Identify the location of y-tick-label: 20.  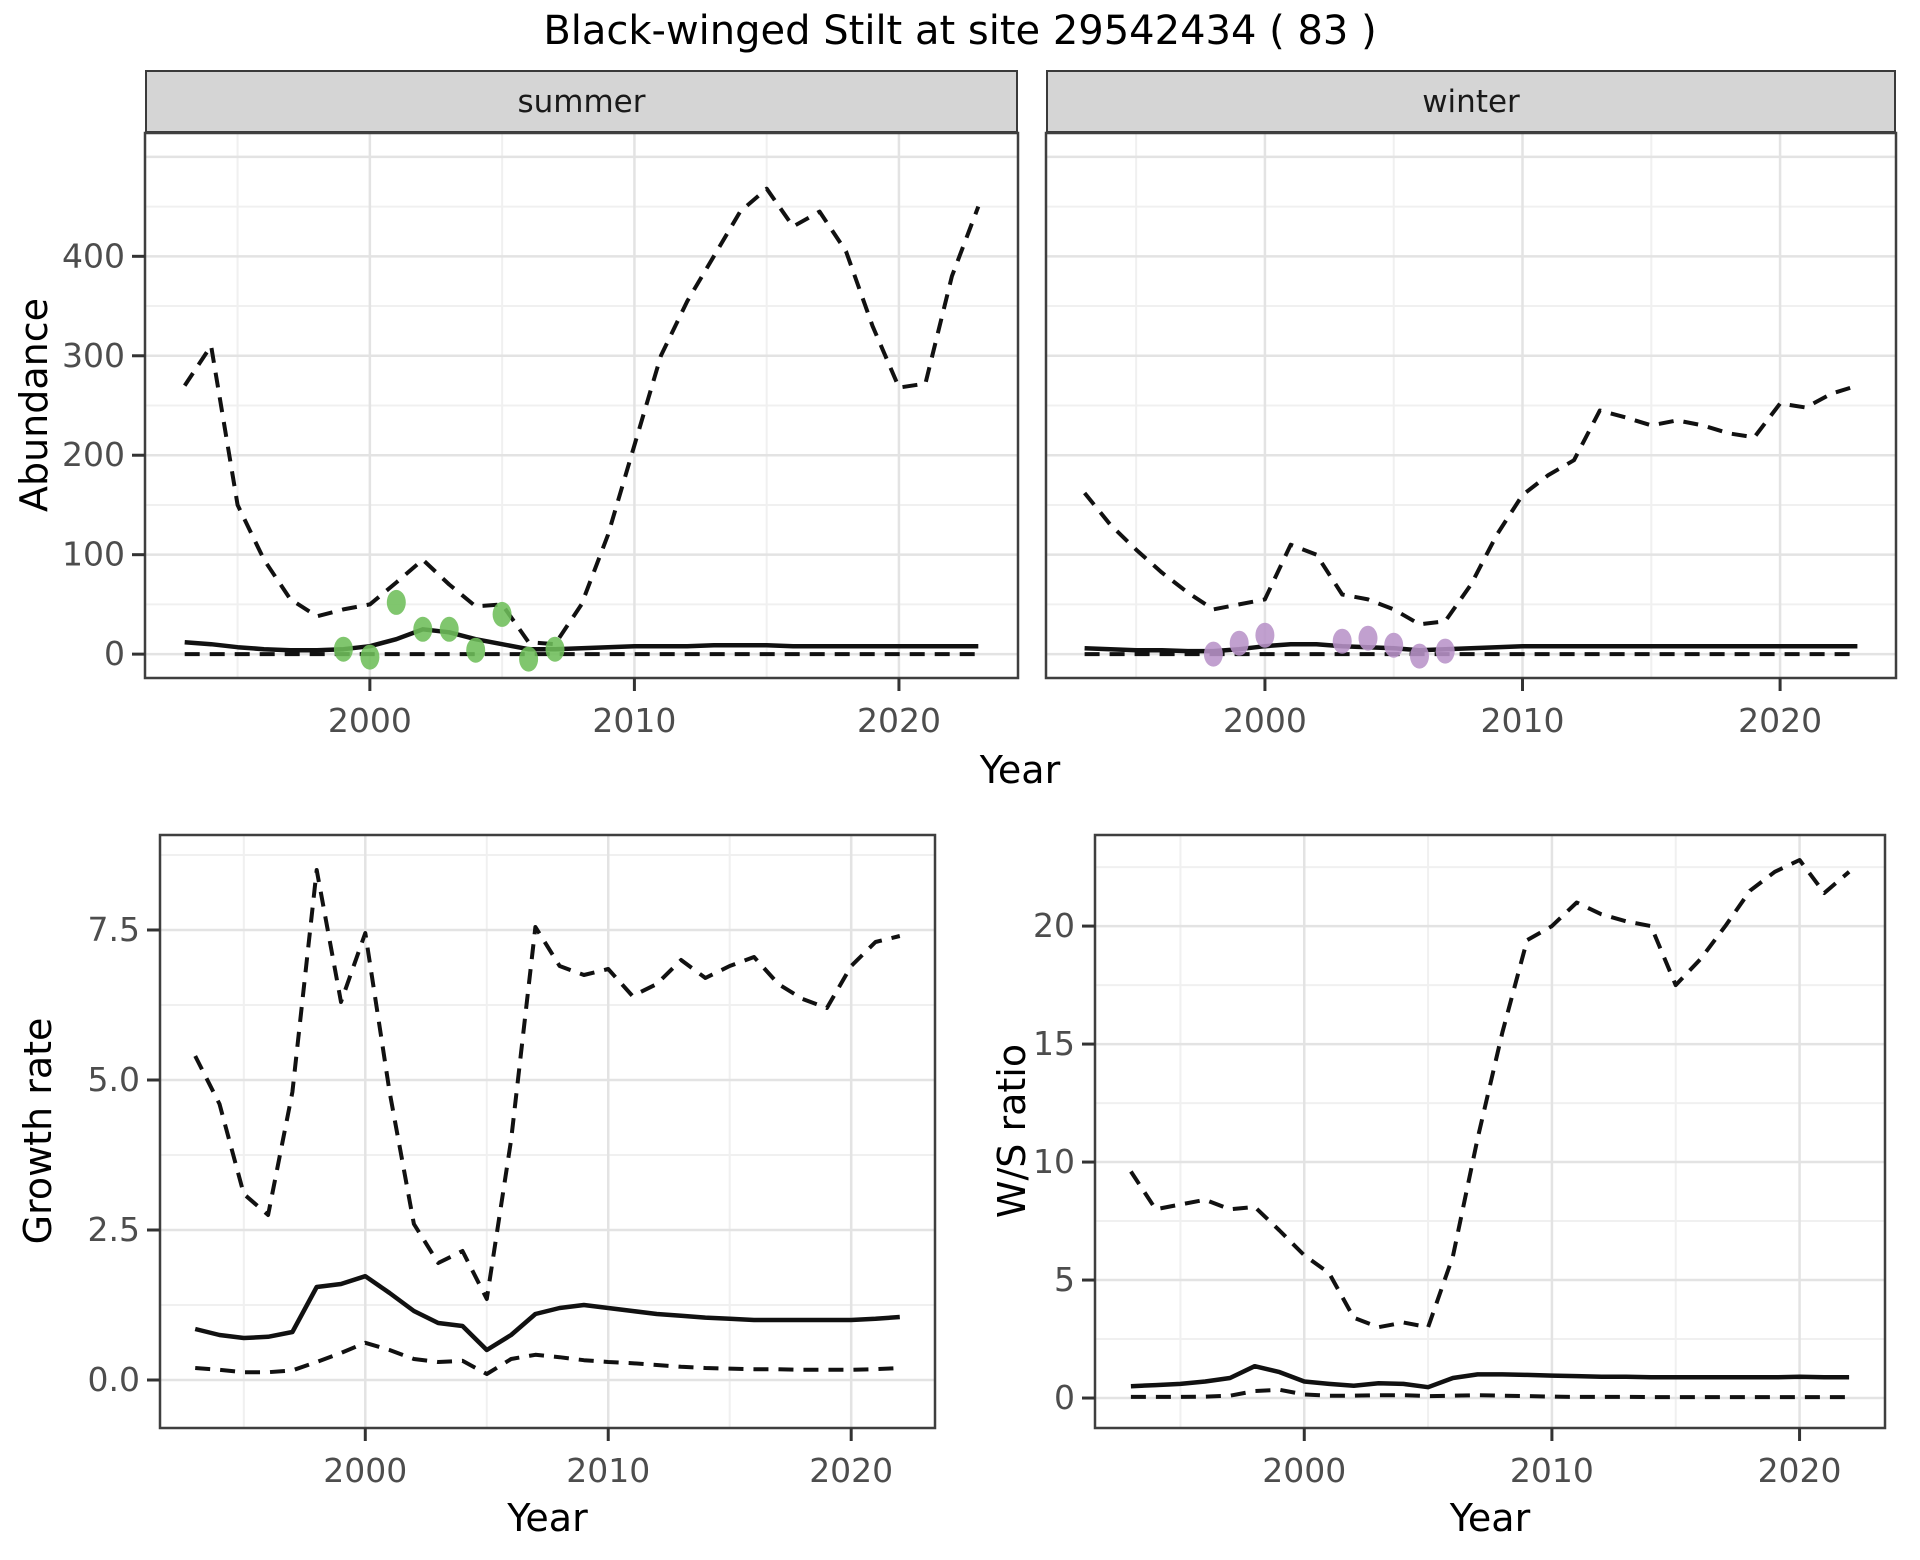
(1054, 925).